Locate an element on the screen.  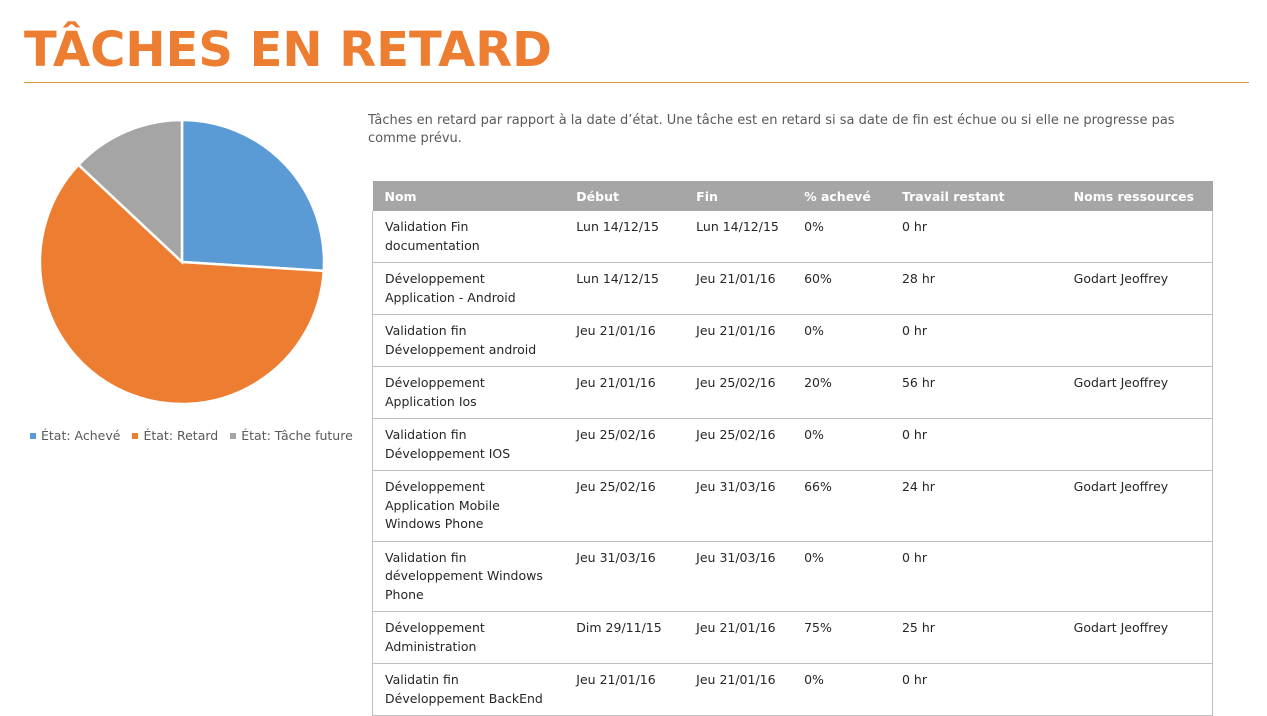
legend-item: État: Retard is located at coordinates (175, 435).